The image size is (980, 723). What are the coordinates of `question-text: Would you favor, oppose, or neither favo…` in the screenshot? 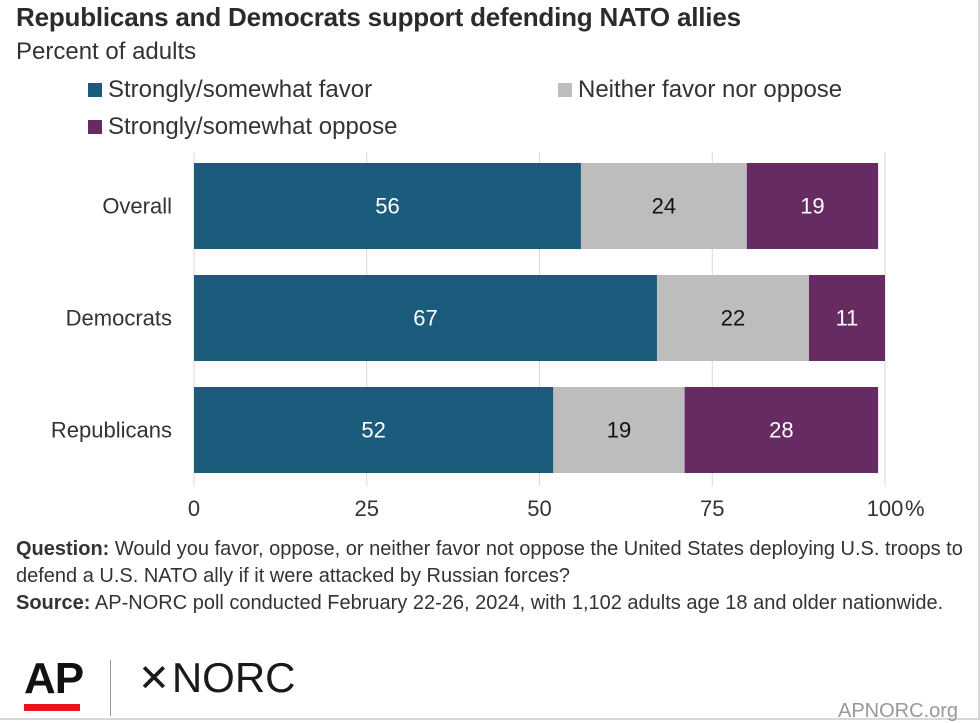 It's located at (489, 562).